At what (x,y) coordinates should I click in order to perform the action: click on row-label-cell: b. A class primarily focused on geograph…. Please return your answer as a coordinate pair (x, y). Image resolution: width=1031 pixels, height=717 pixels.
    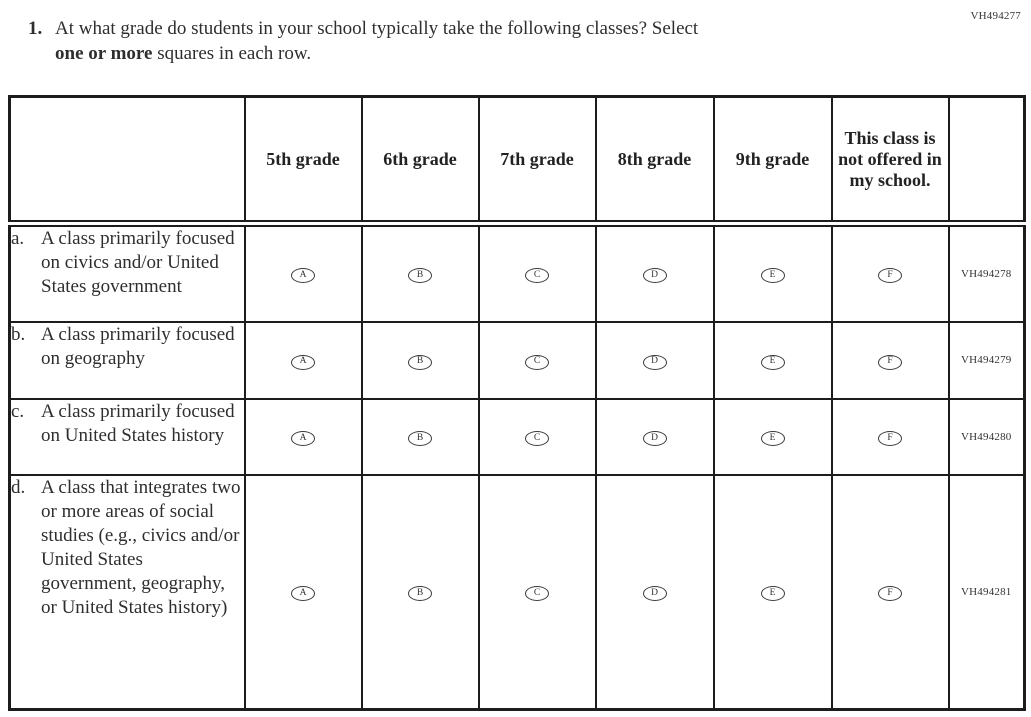
    Looking at the image, I should click on (127, 360).